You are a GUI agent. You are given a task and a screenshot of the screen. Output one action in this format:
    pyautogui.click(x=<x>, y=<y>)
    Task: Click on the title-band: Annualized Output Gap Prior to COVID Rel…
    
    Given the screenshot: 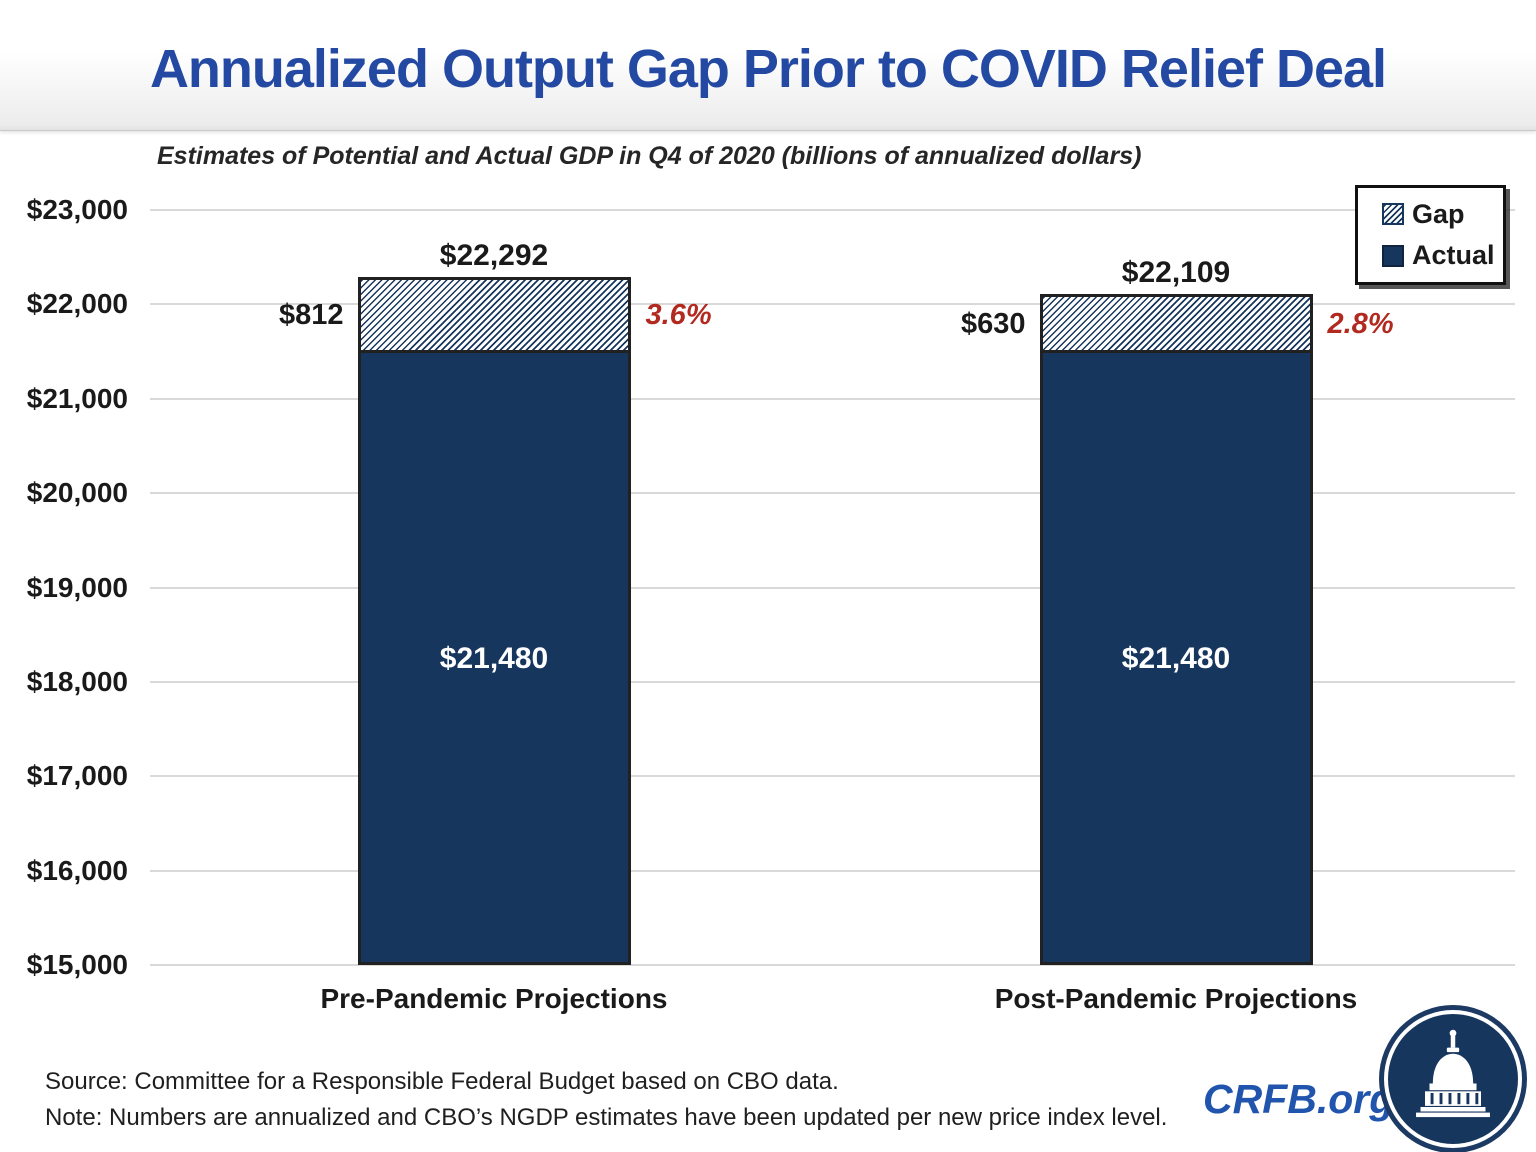 What is the action you would take?
    pyautogui.click(x=768, y=65)
    